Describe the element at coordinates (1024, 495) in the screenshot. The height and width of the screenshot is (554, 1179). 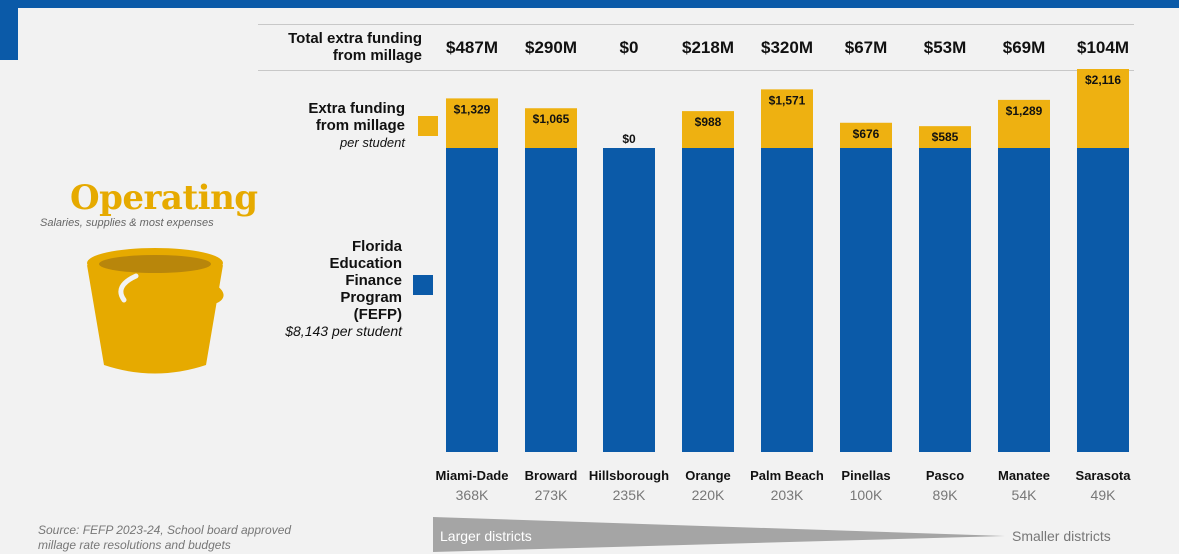
I see `district-enrollment: 54K` at that location.